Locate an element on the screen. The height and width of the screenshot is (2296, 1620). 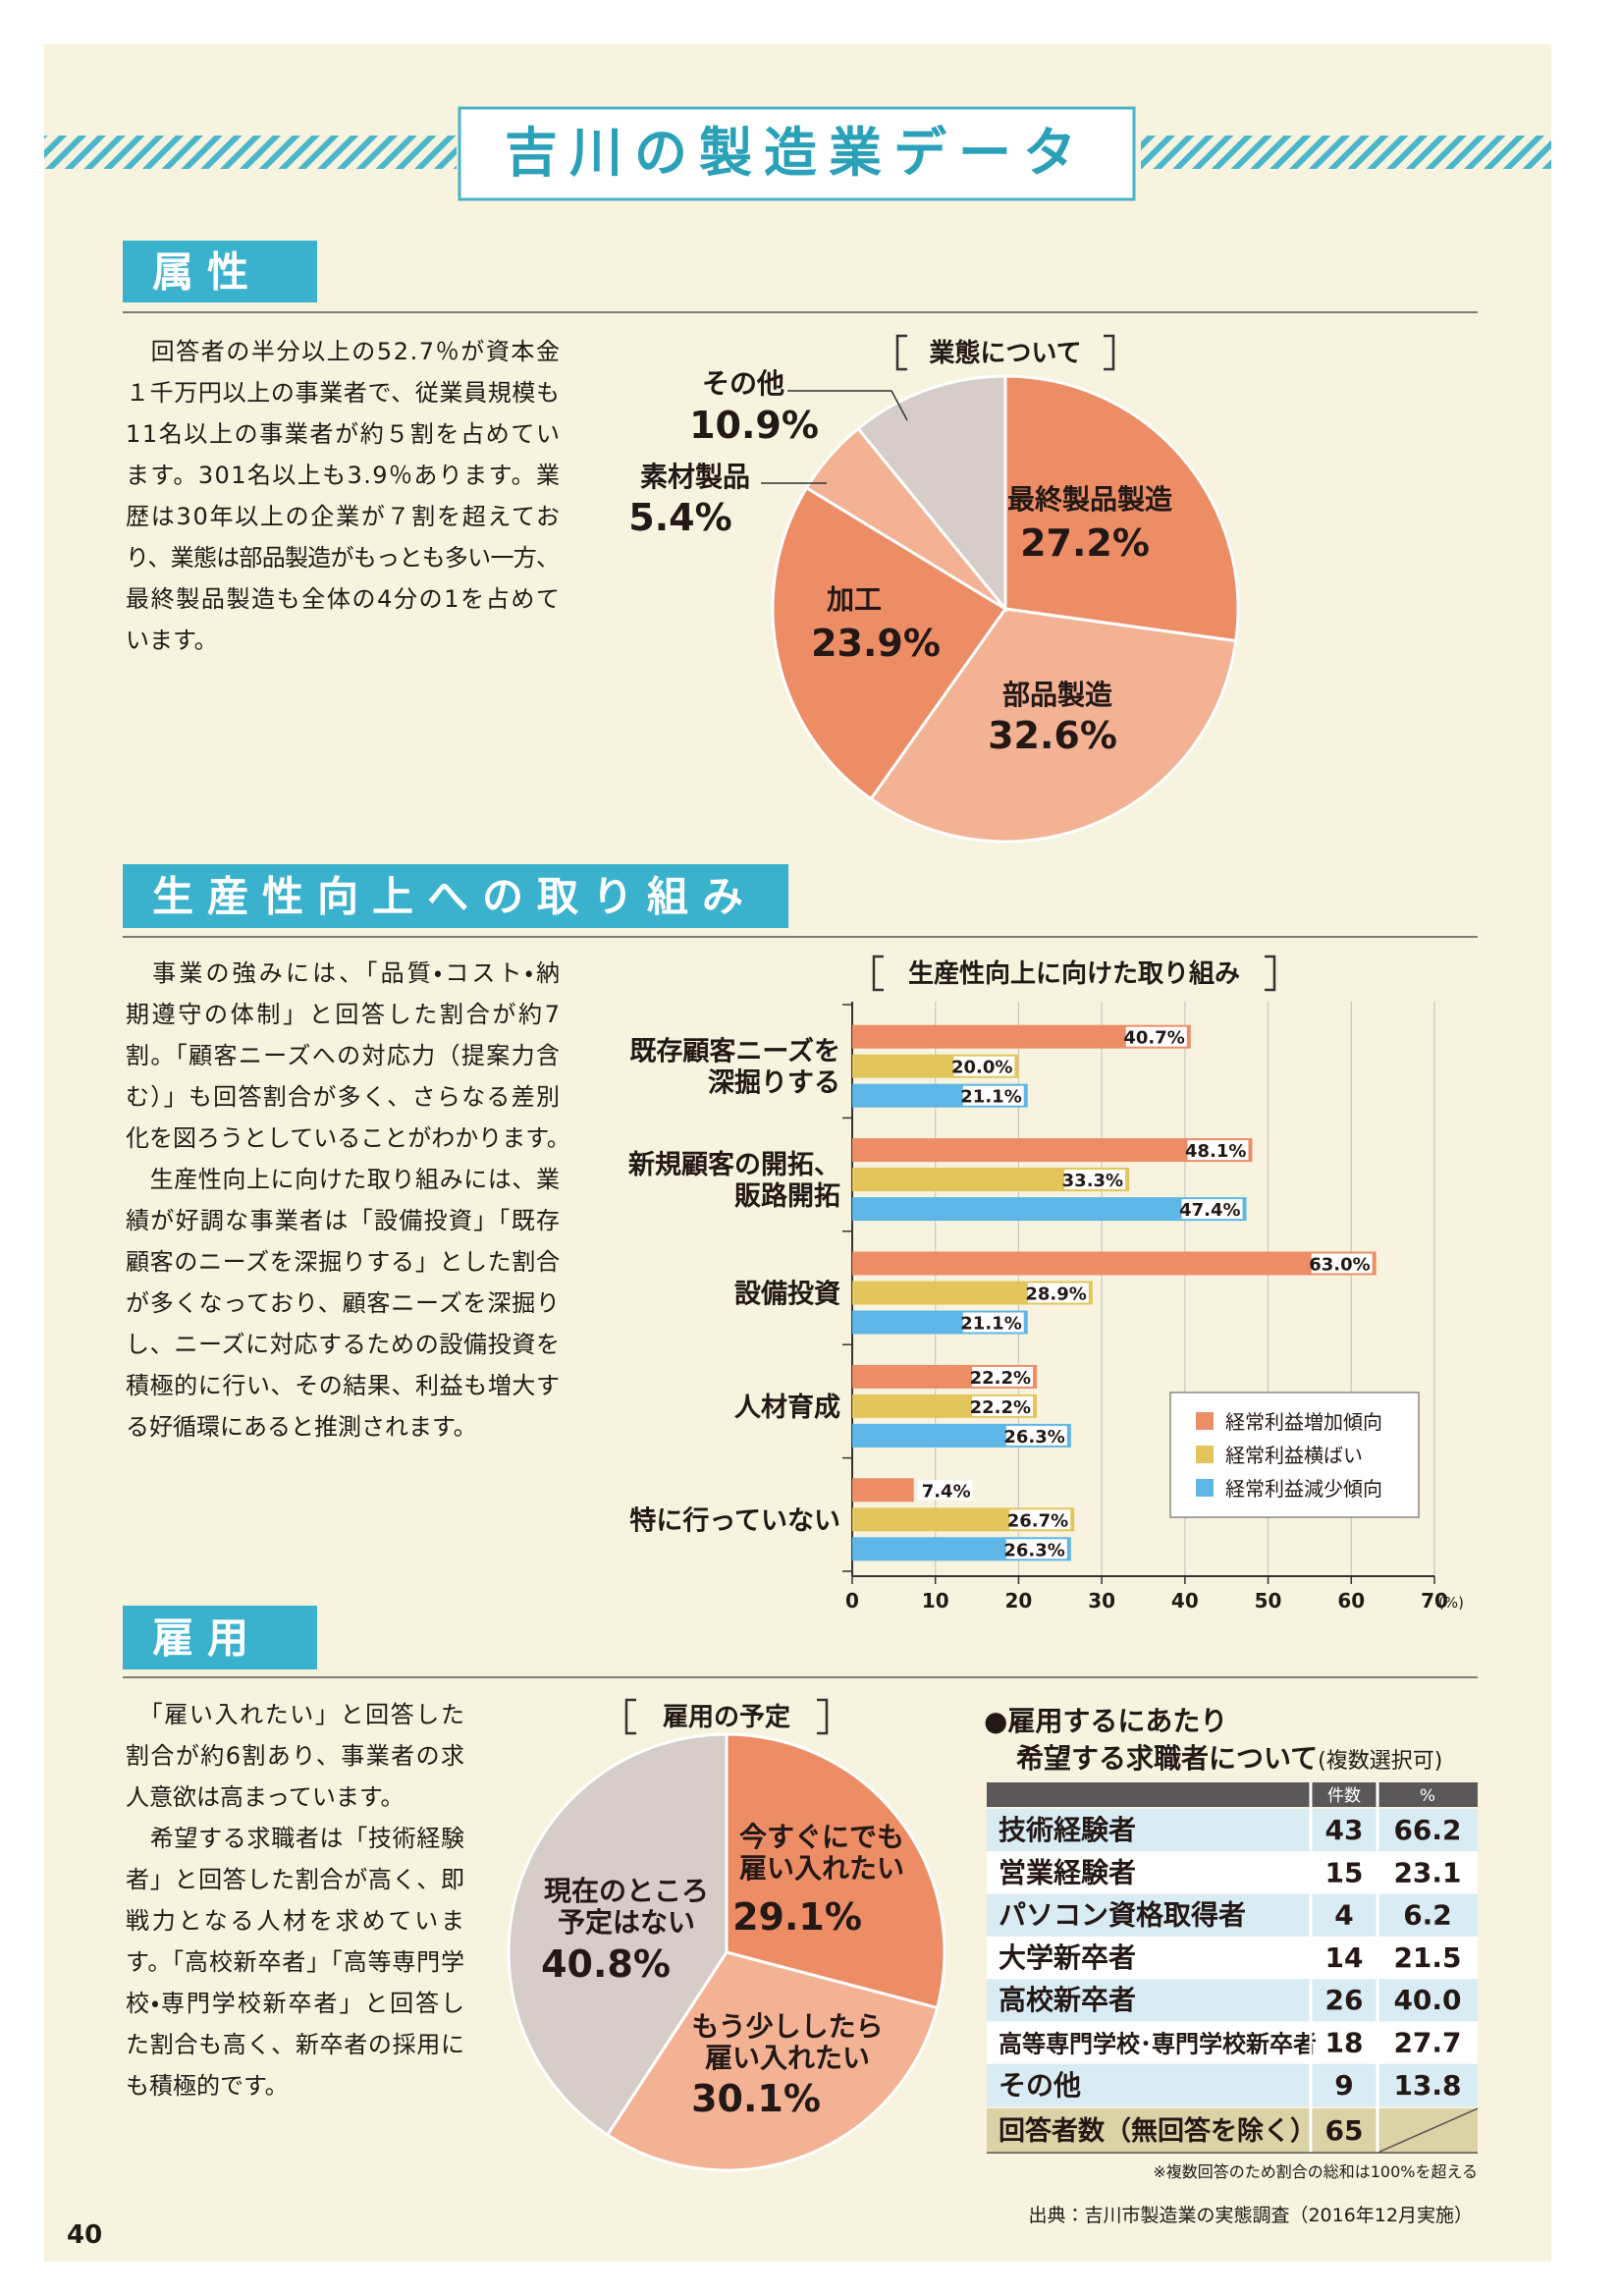
body-text: り、業態は部品製造がもっとも多い一方、 is located at coordinates (343, 558).